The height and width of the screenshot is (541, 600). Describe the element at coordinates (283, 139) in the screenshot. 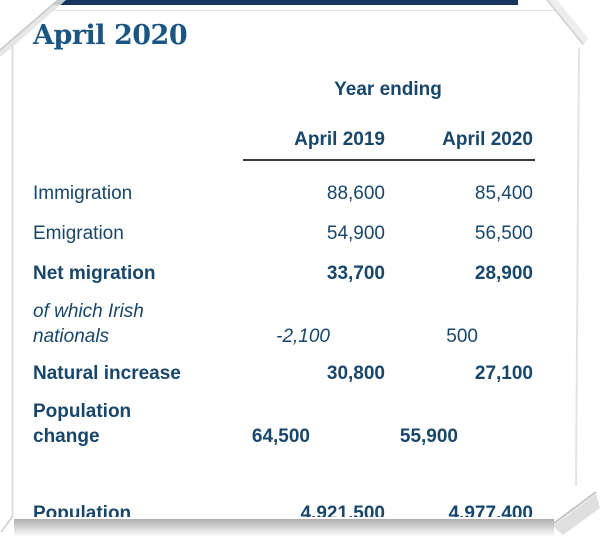

I see `table-column-headers: April 2019 April 2020` at that location.